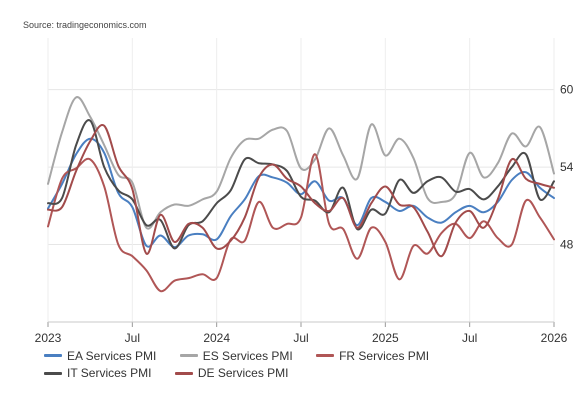 The height and width of the screenshot is (400, 585). I want to click on legend-item-it: IT Services PMI, so click(97, 373).